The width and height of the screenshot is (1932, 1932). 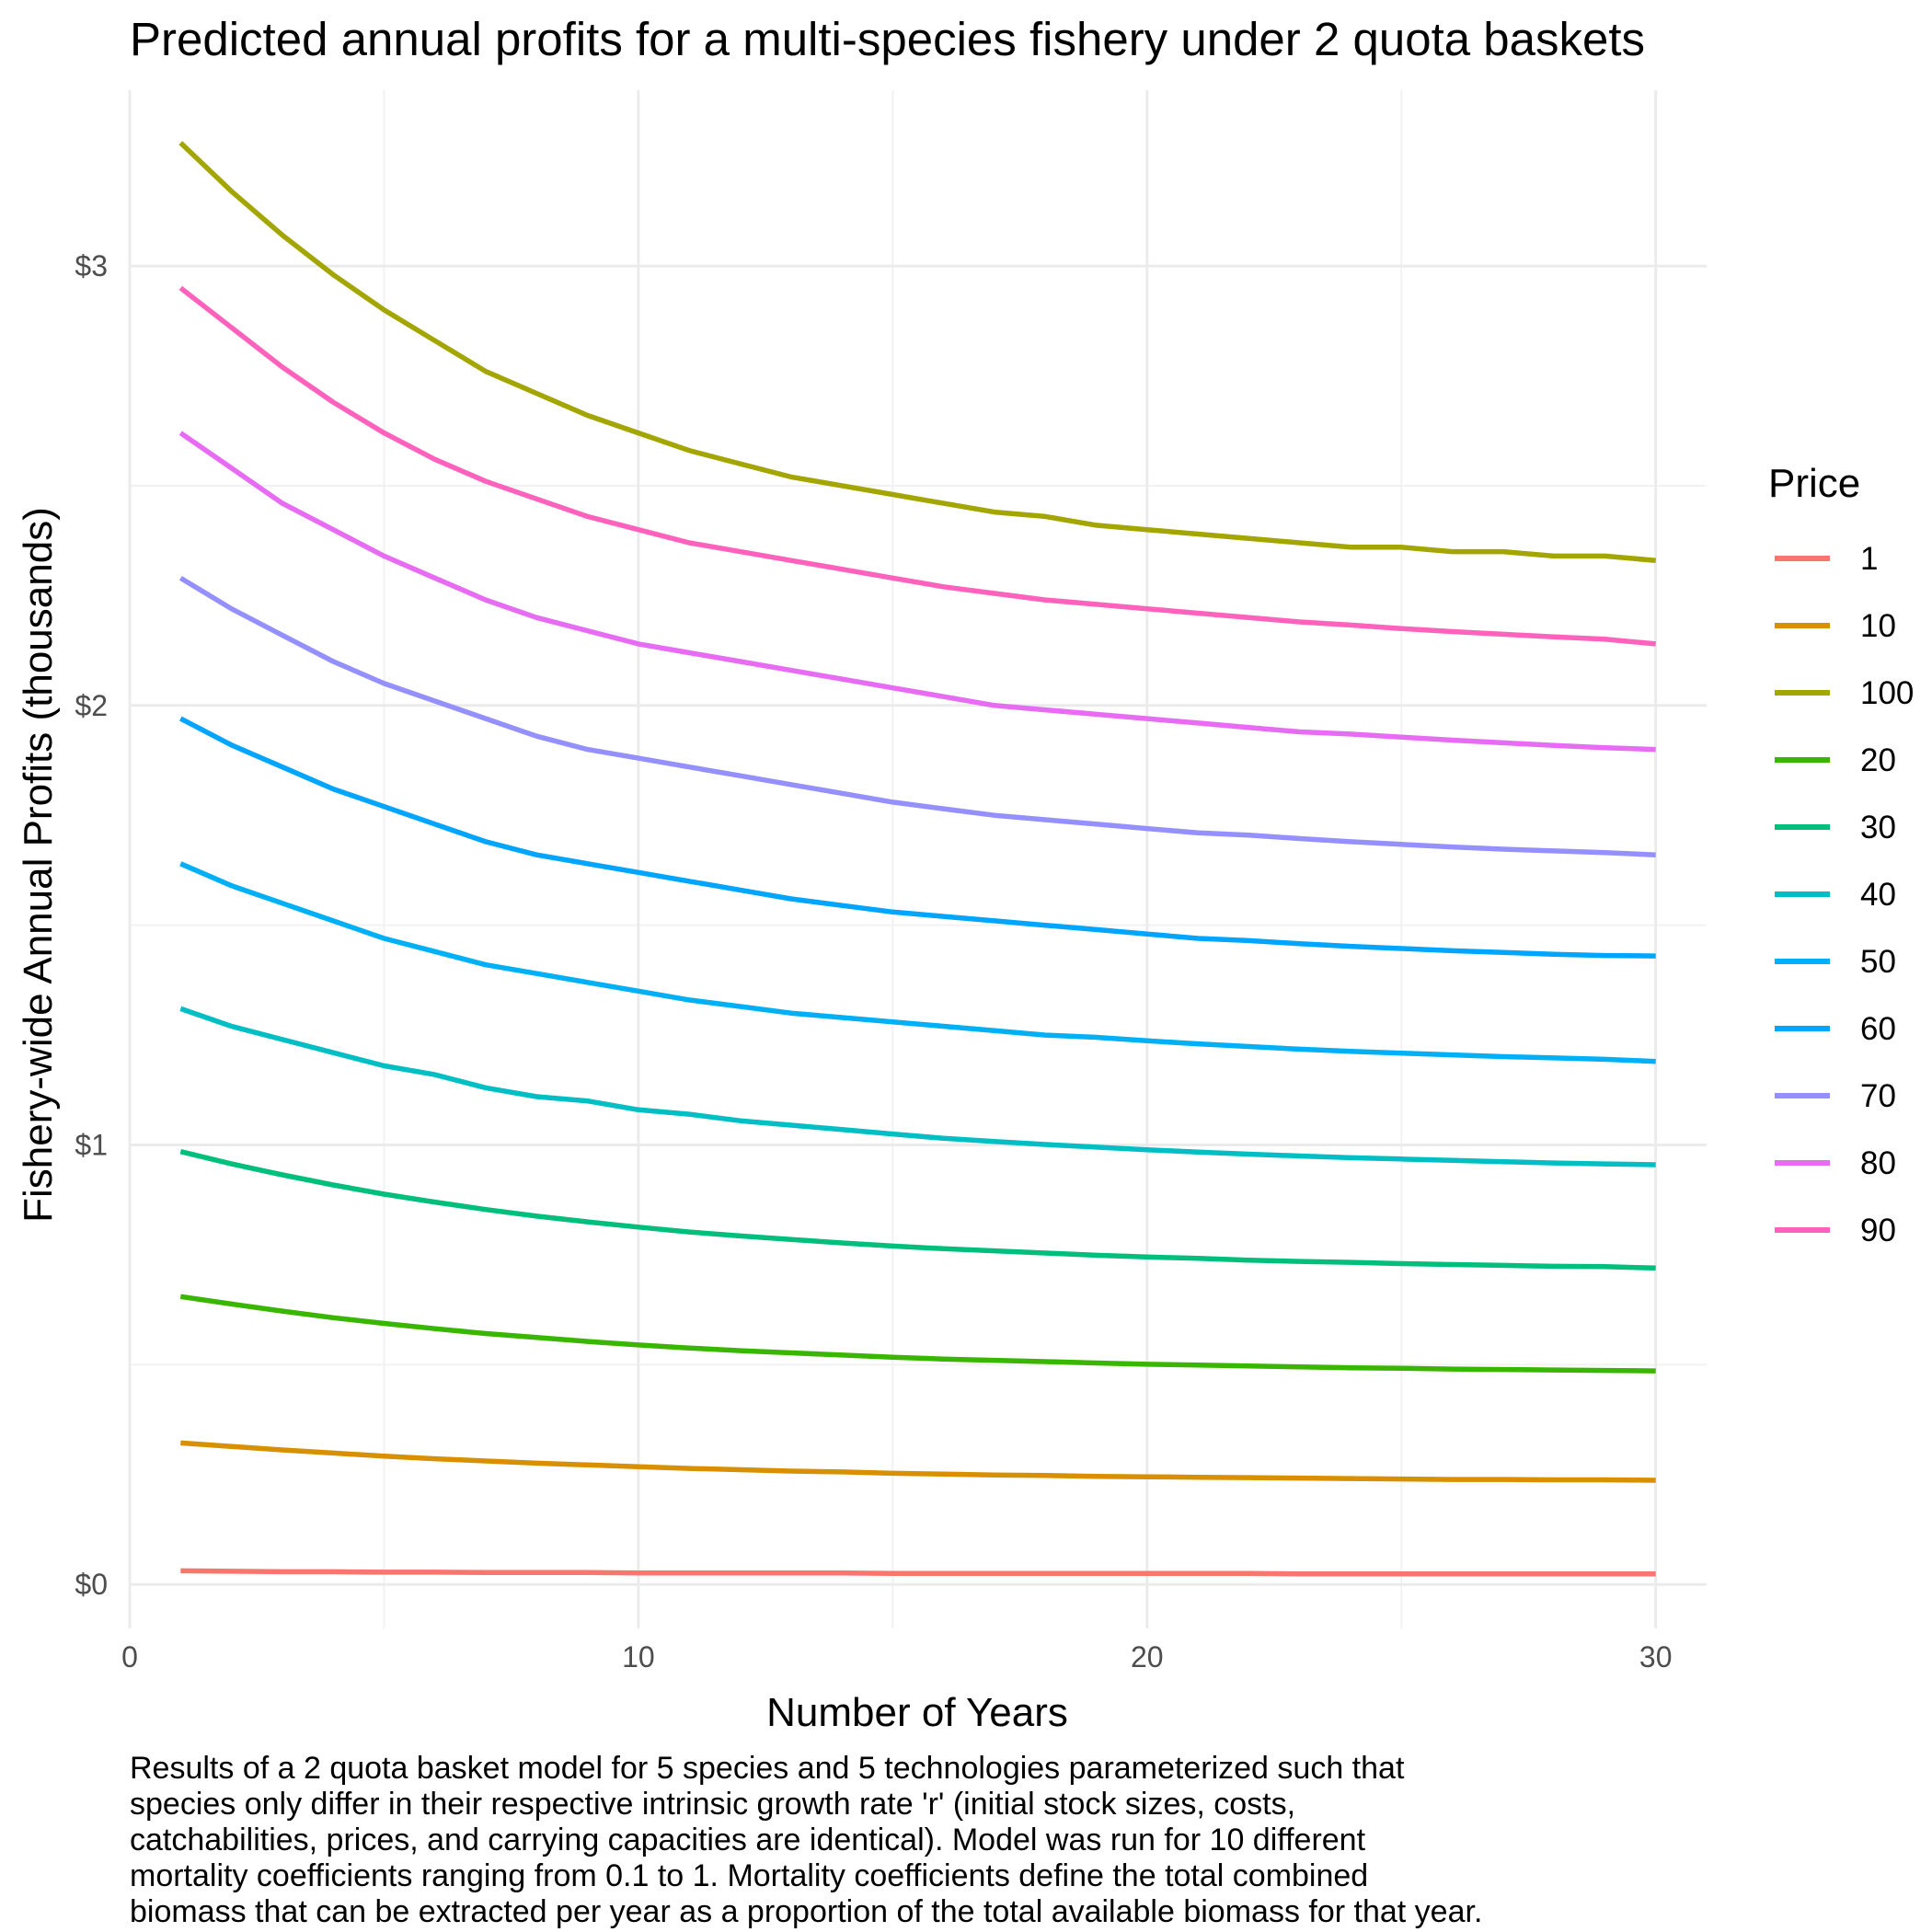 What do you see at coordinates (38, 865) in the screenshot?
I see `y-axis-label: Fishery-wide Annual Profits (thousands)` at bounding box center [38, 865].